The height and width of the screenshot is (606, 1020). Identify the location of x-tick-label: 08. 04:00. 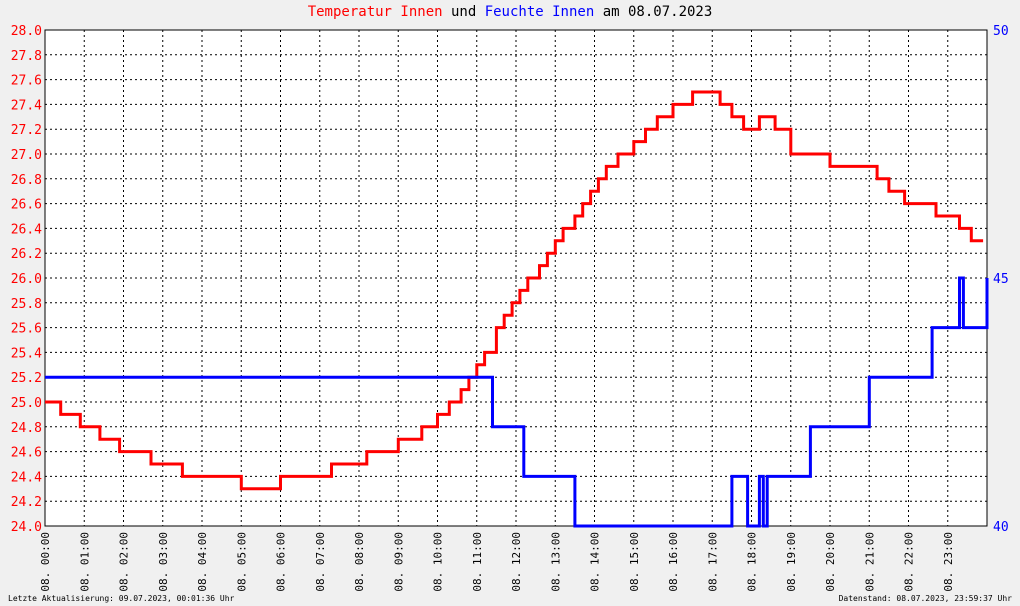
(202, 562).